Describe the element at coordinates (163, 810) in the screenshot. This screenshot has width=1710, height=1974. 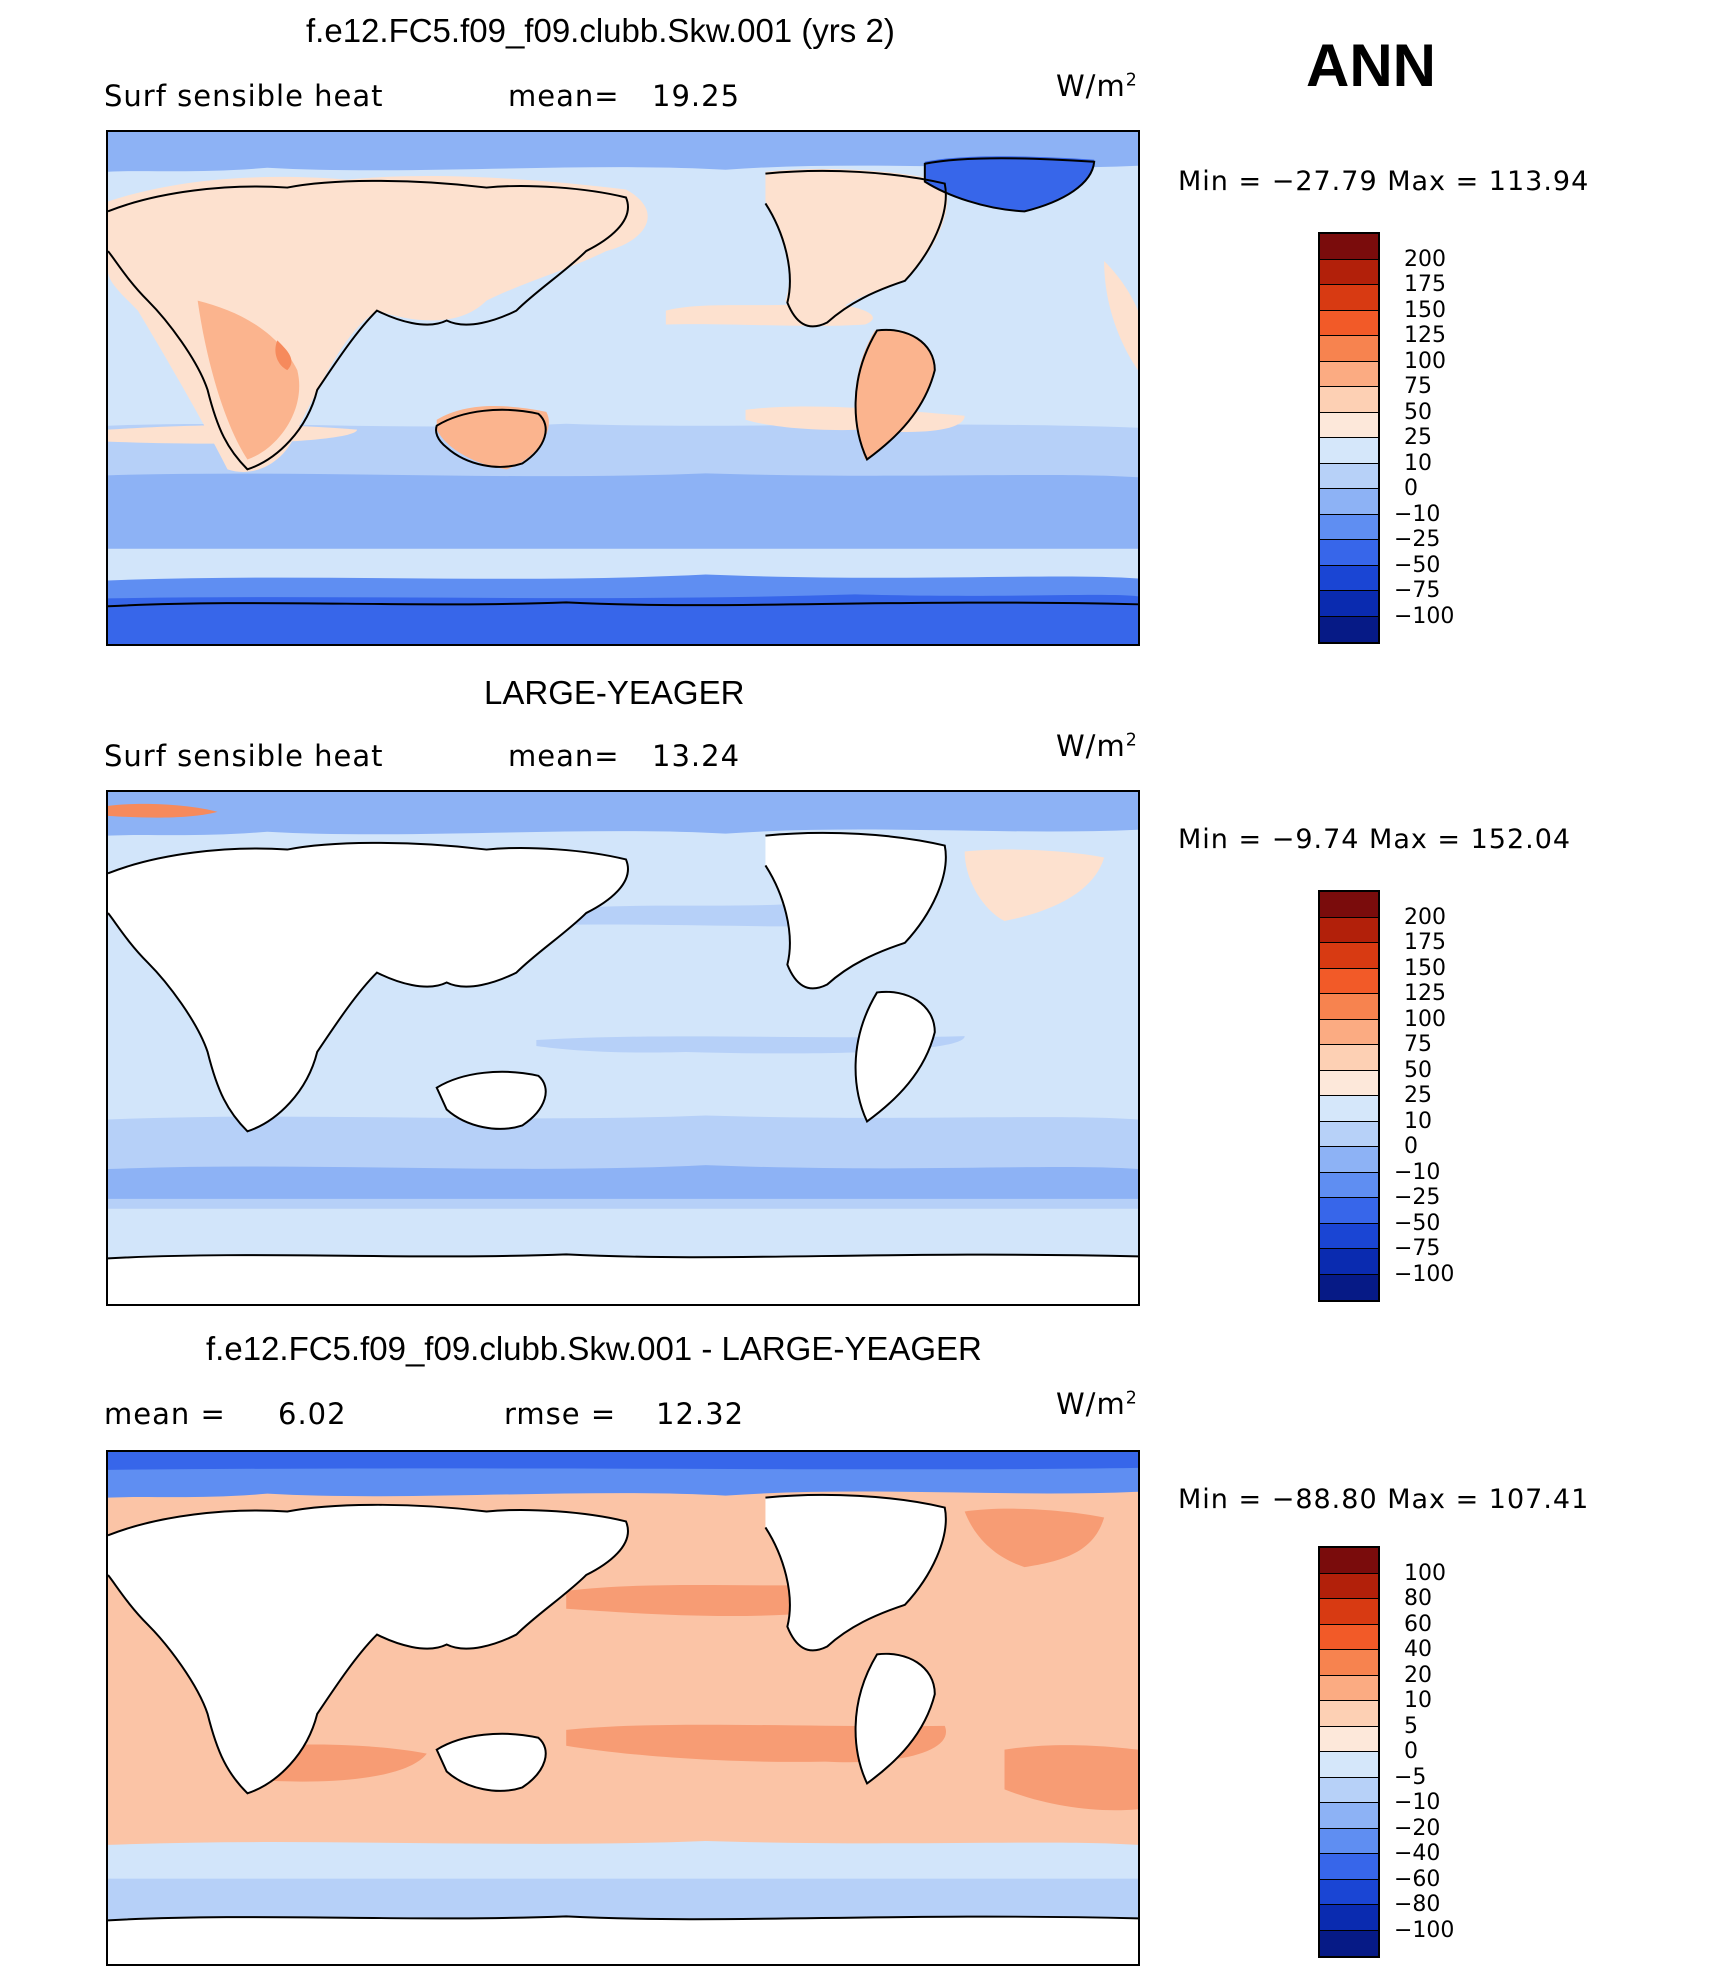
I see `arctic-hot-spot` at that location.